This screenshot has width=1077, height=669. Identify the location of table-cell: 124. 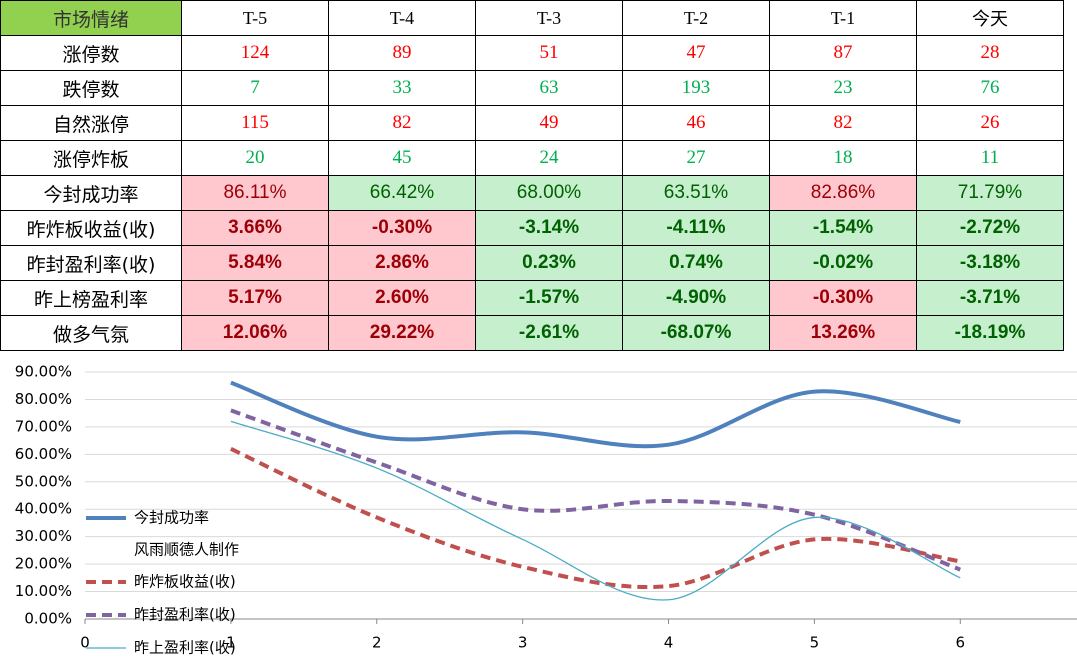
(255, 53).